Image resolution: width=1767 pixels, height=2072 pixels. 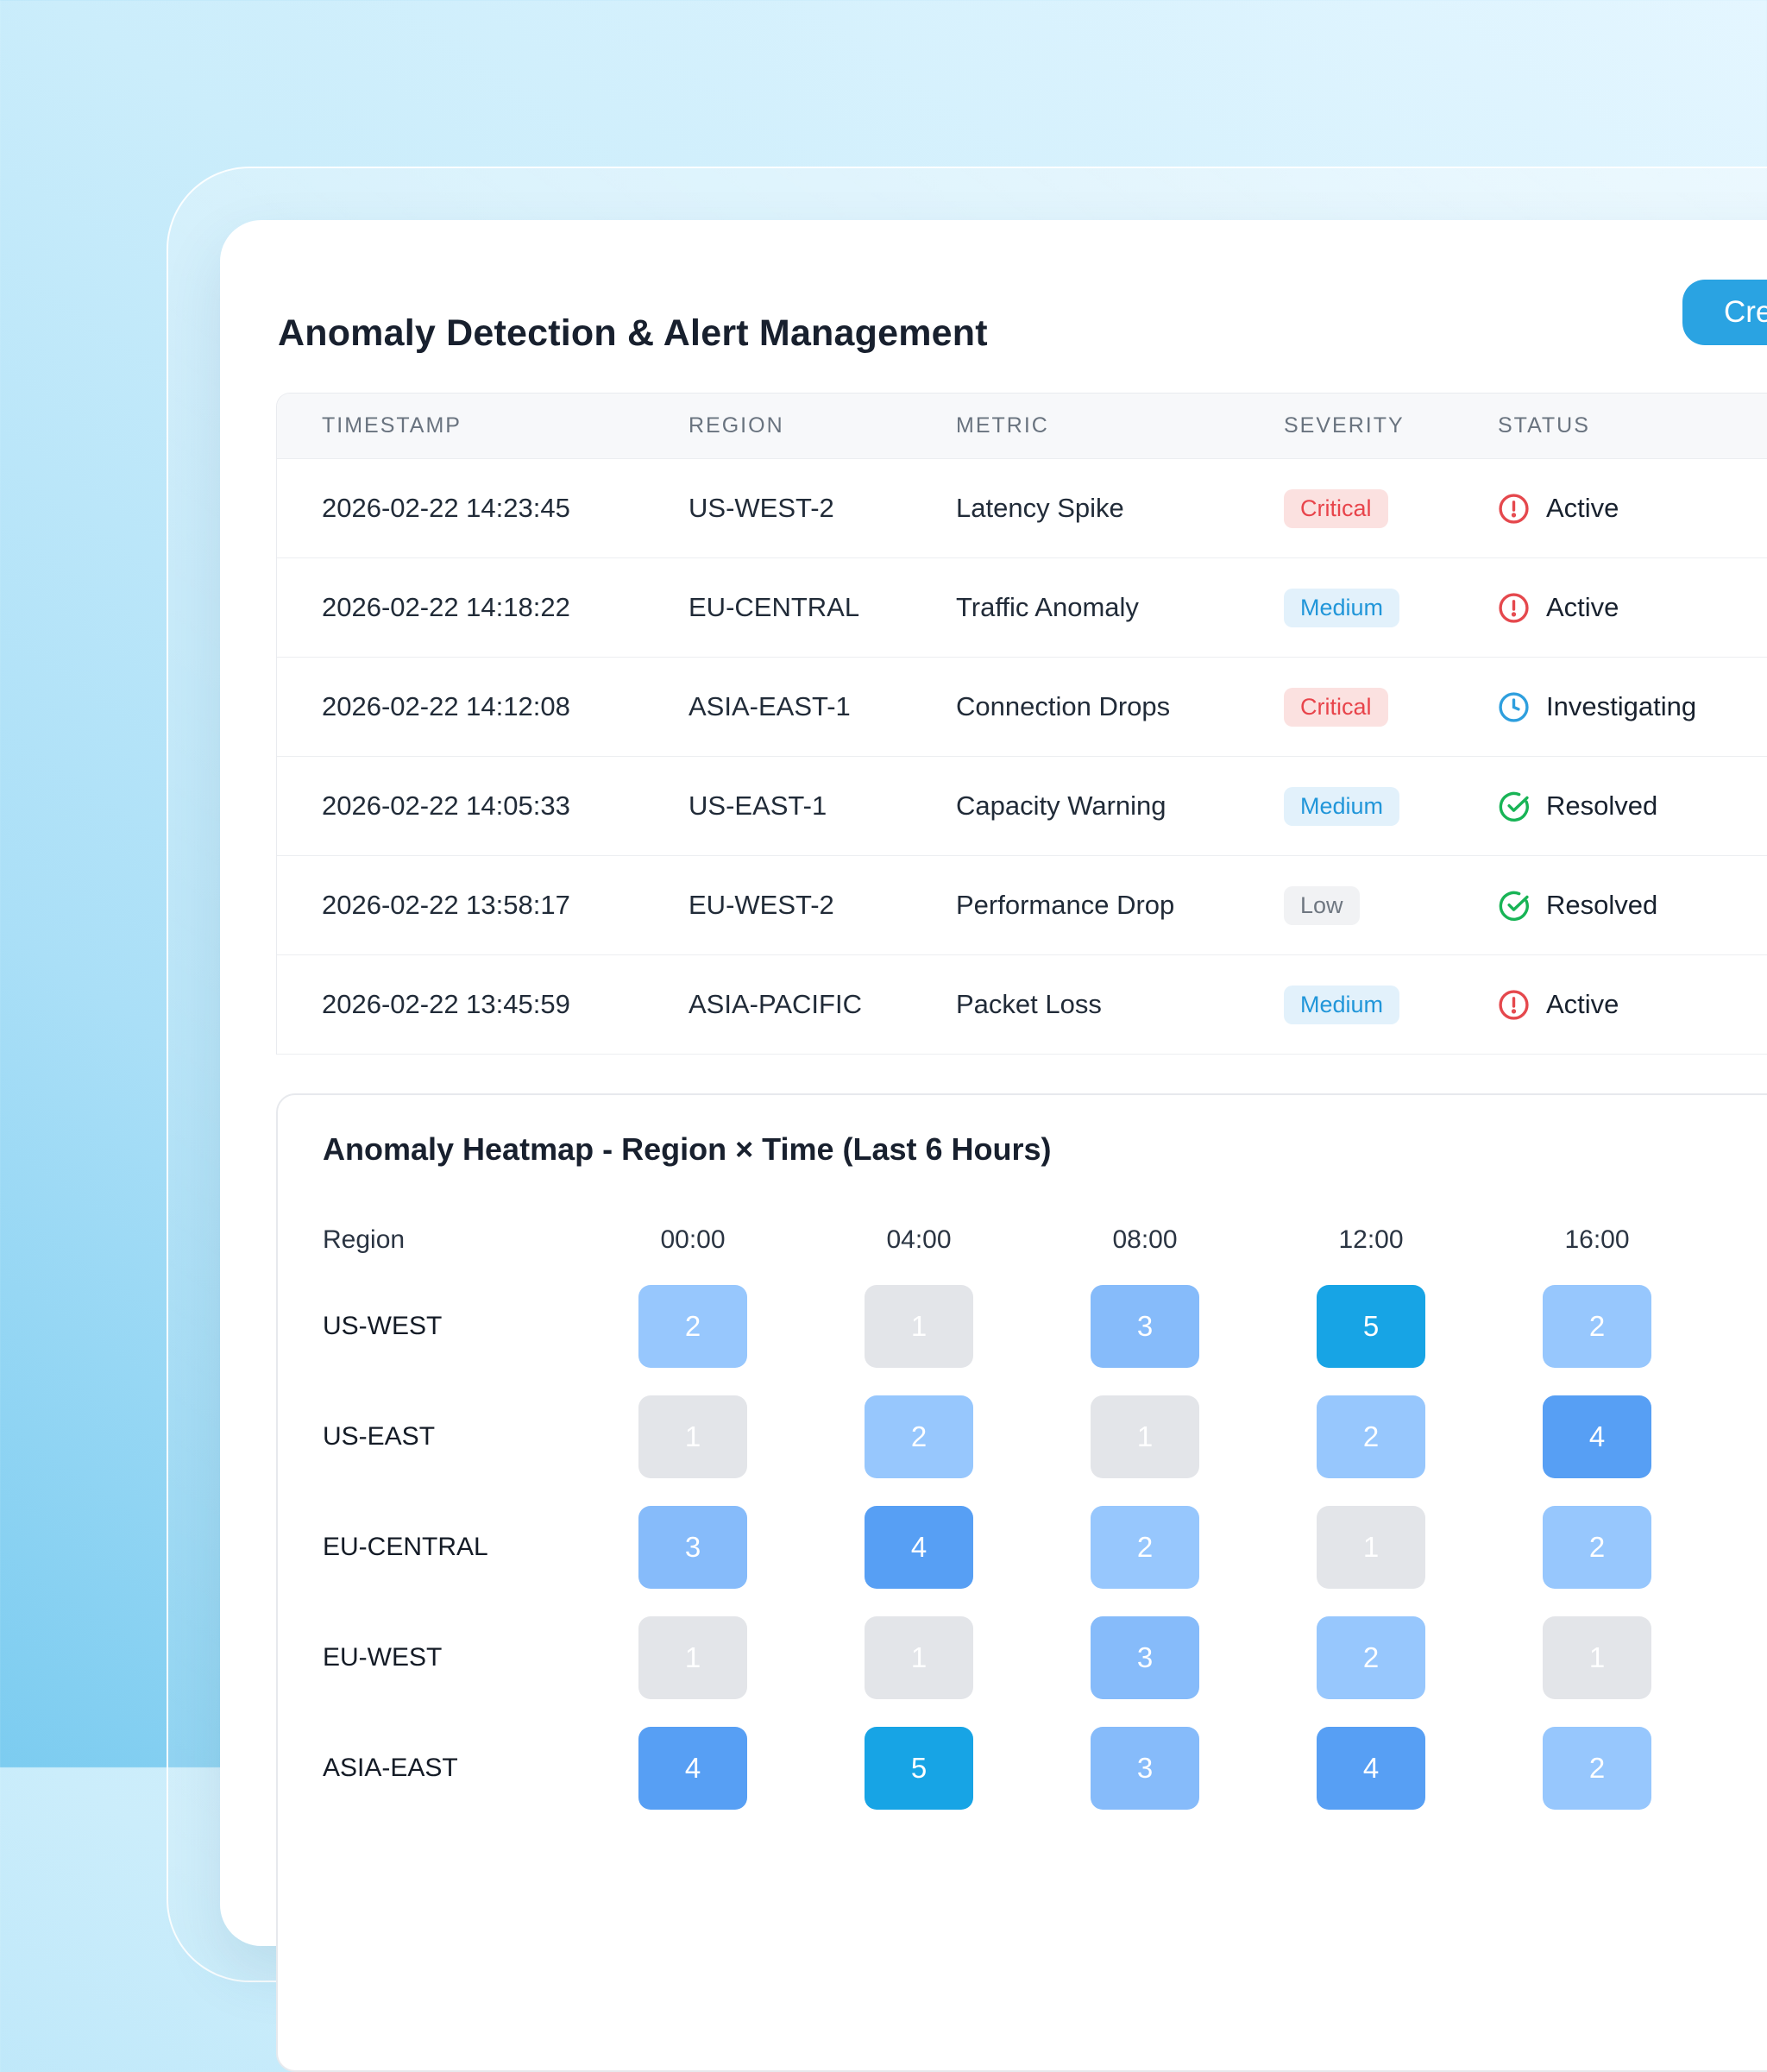 What do you see at coordinates (776, 1004) in the screenshot?
I see `cell-region: ASIA-PACIFIC` at bounding box center [776, 1004].